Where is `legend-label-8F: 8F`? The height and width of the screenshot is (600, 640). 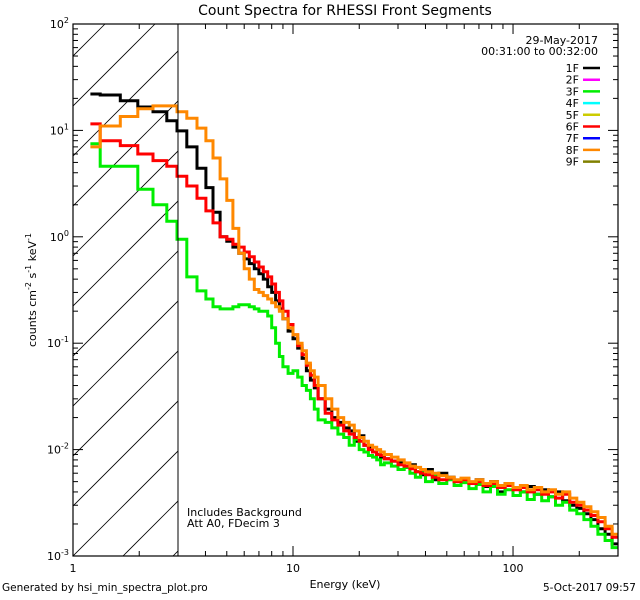 legend-label-8F: 8F is located at coordinates (572, 150).